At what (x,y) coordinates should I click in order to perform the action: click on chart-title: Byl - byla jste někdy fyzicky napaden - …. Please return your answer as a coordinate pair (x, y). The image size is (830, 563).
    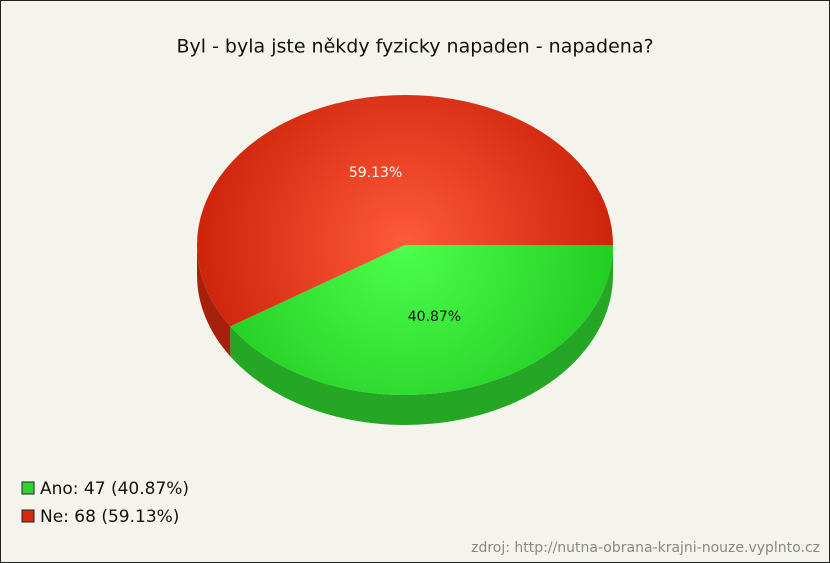
    Looking at the image, I should click on (414, 47).